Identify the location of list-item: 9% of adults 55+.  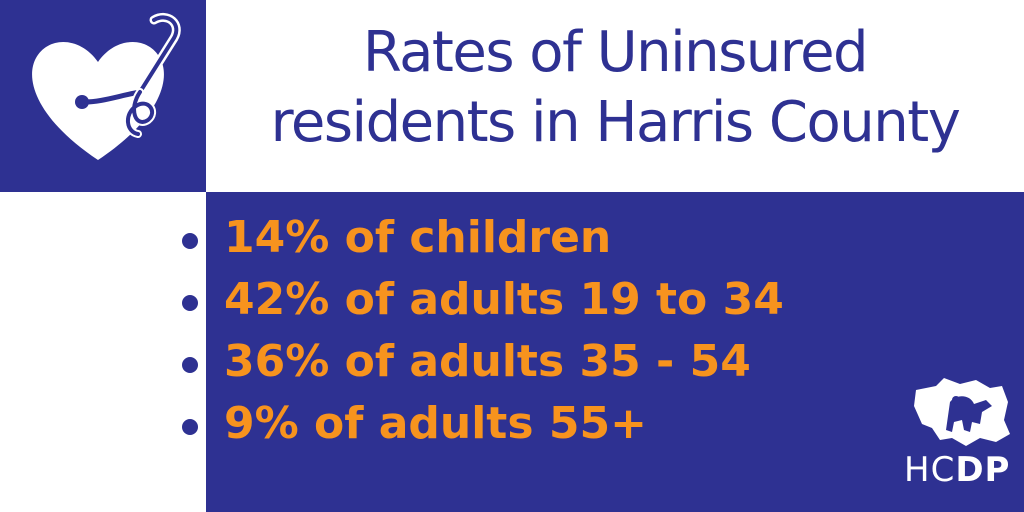
(450, 424).